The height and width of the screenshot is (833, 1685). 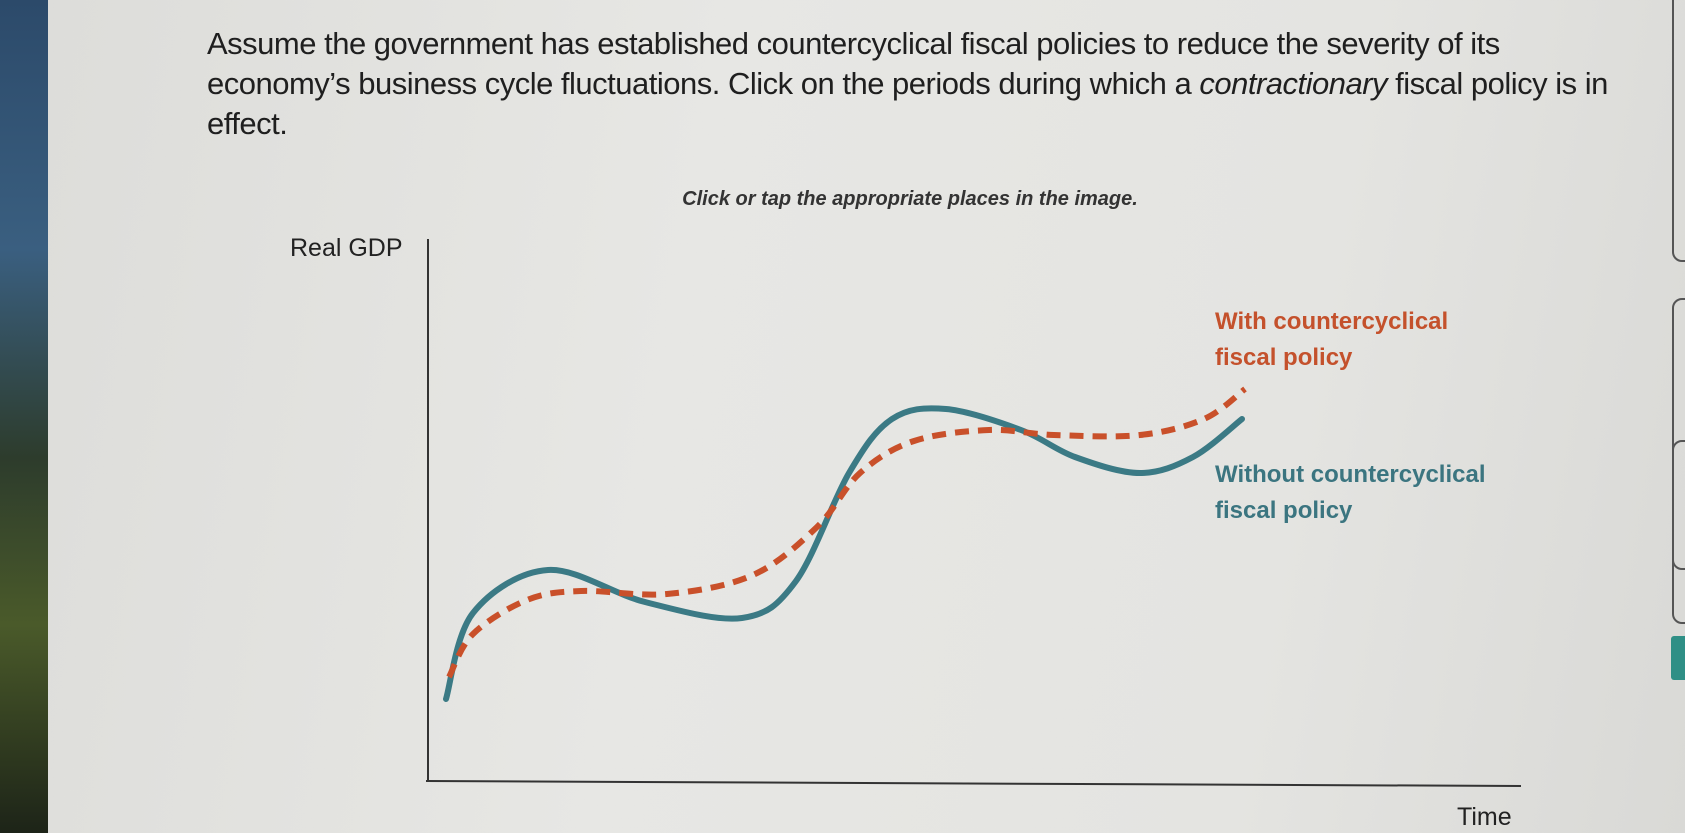 What do you see at coordinates (1484, 817) in the screenshot?
I see `x-axis-label: Time` at bounding box center [1484, 817].